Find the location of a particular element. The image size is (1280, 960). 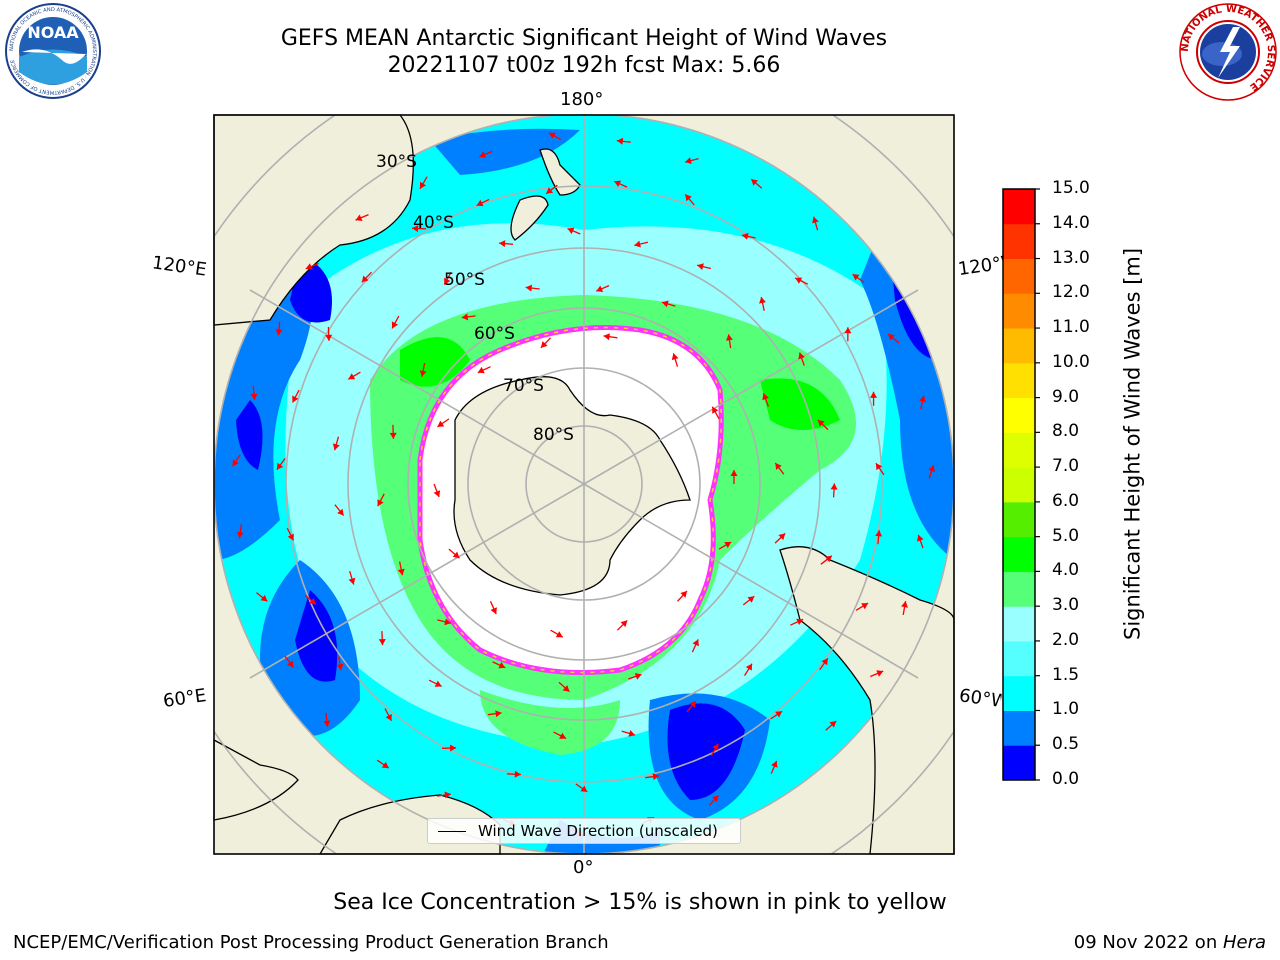

colorbar-tick-label: 7.0 is located at coordinates (1066, 466).